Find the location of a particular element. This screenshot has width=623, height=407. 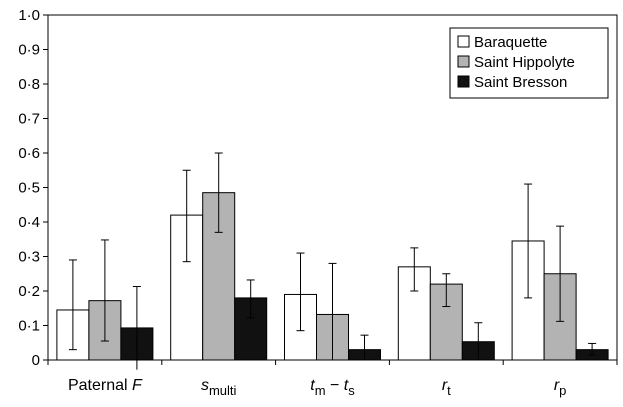

x-category-label: tm − ts is located at coordinates (332, 387).